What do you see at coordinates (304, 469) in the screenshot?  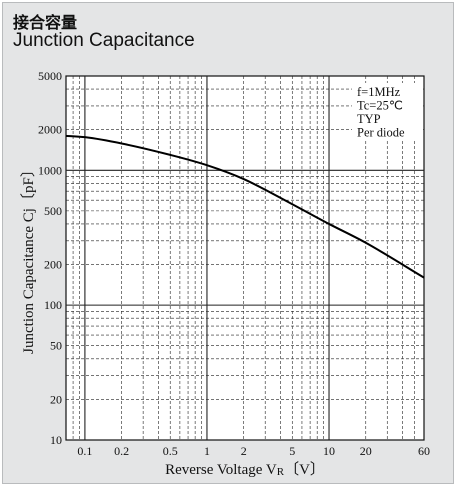 I see `x-axis-label-unit: 〔V〕` at bounding box center [304, 469].